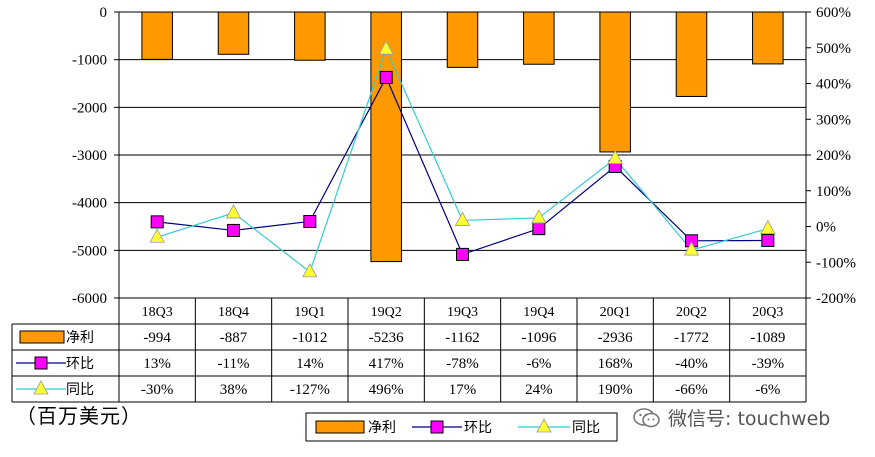  Describe the element at coordinates (386, 364) in the screenshot. I see `data-label: 417%` at that location.